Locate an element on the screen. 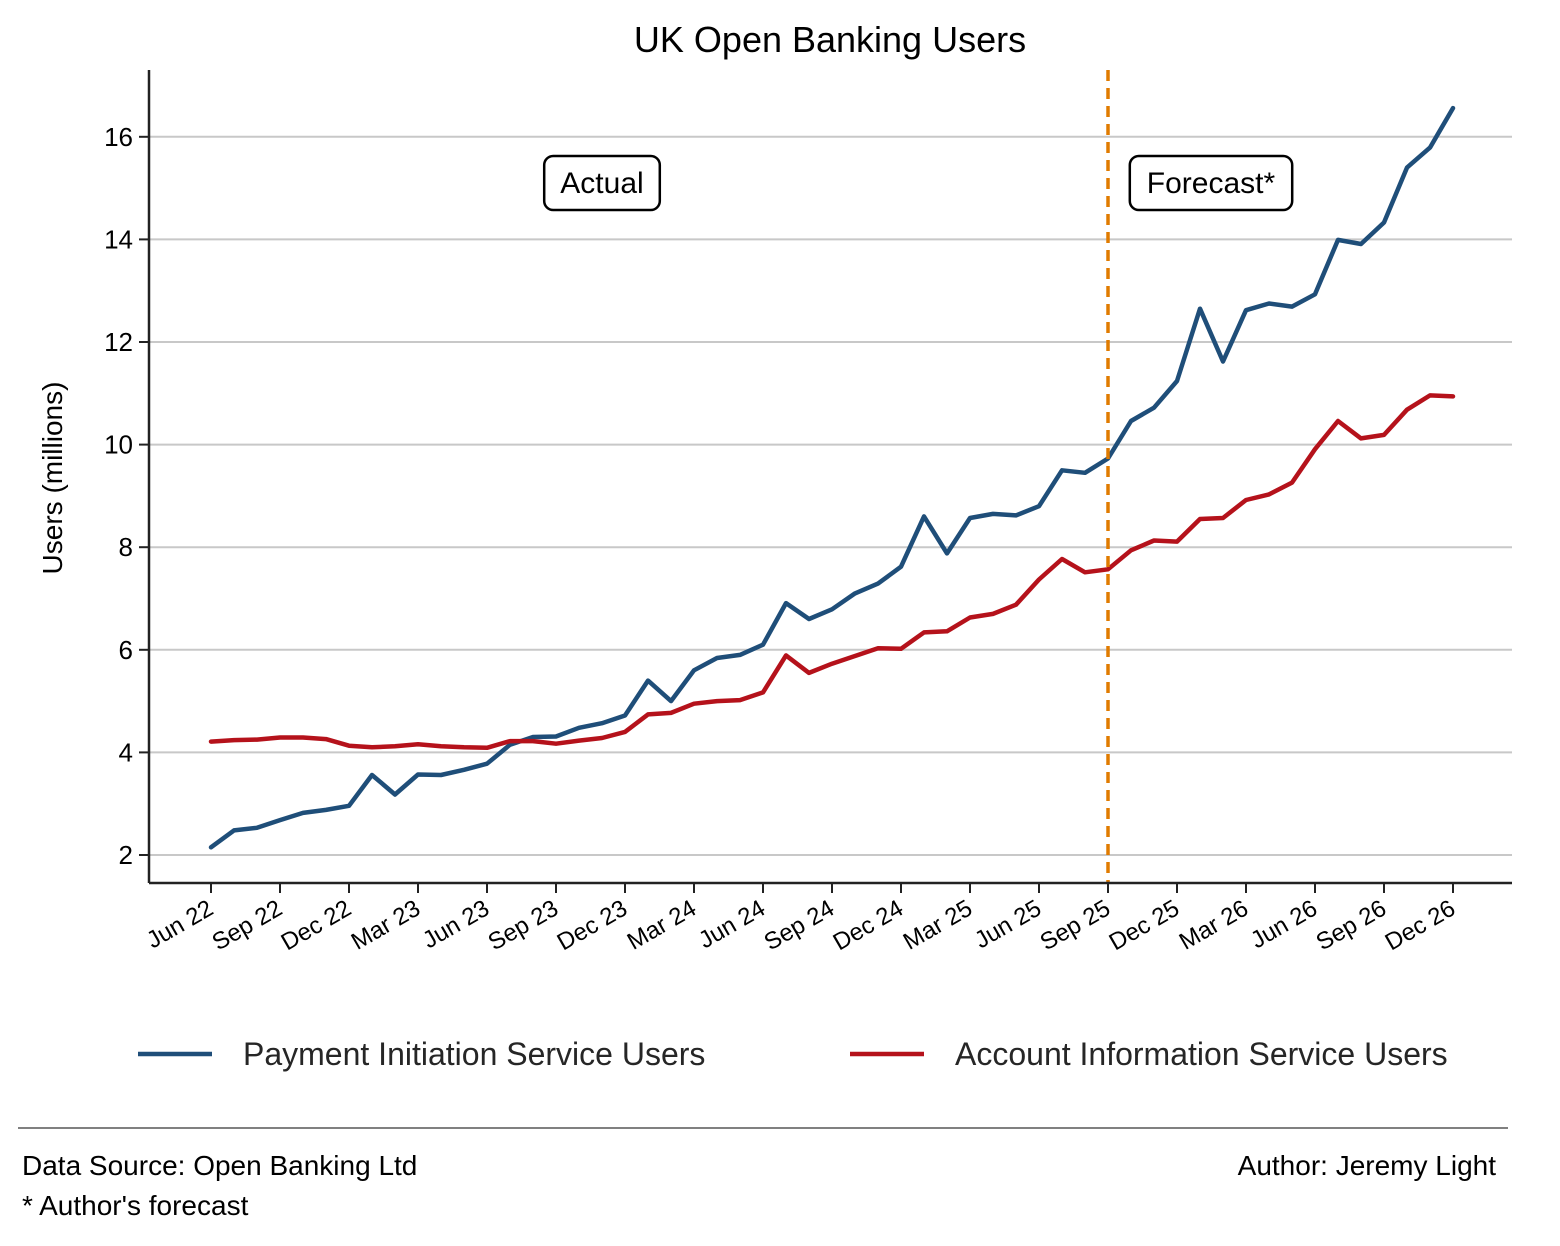 This screenshot has width=1560, height=1246. x-tick-label: Mar 23 is located at coordinates (386, 925).